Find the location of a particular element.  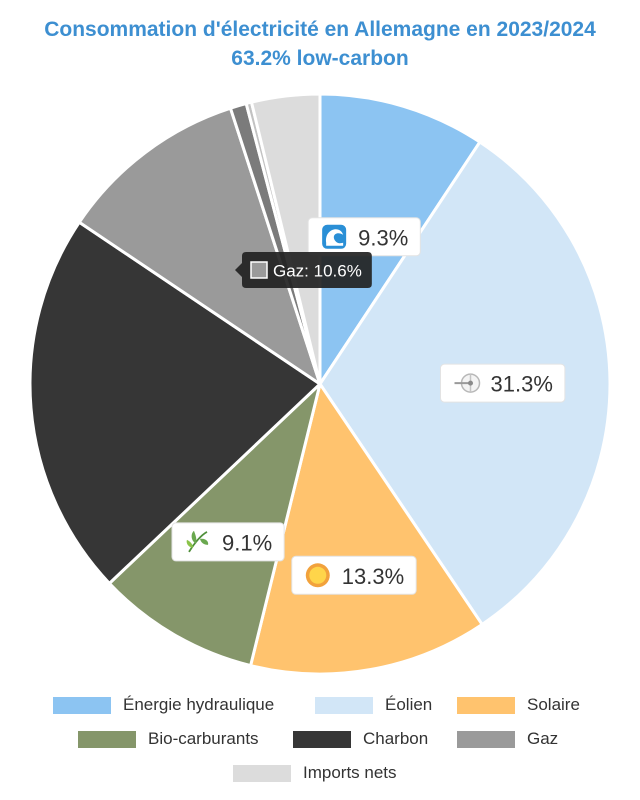

legend-label: Imports nets is located at coordinates (350, 772).